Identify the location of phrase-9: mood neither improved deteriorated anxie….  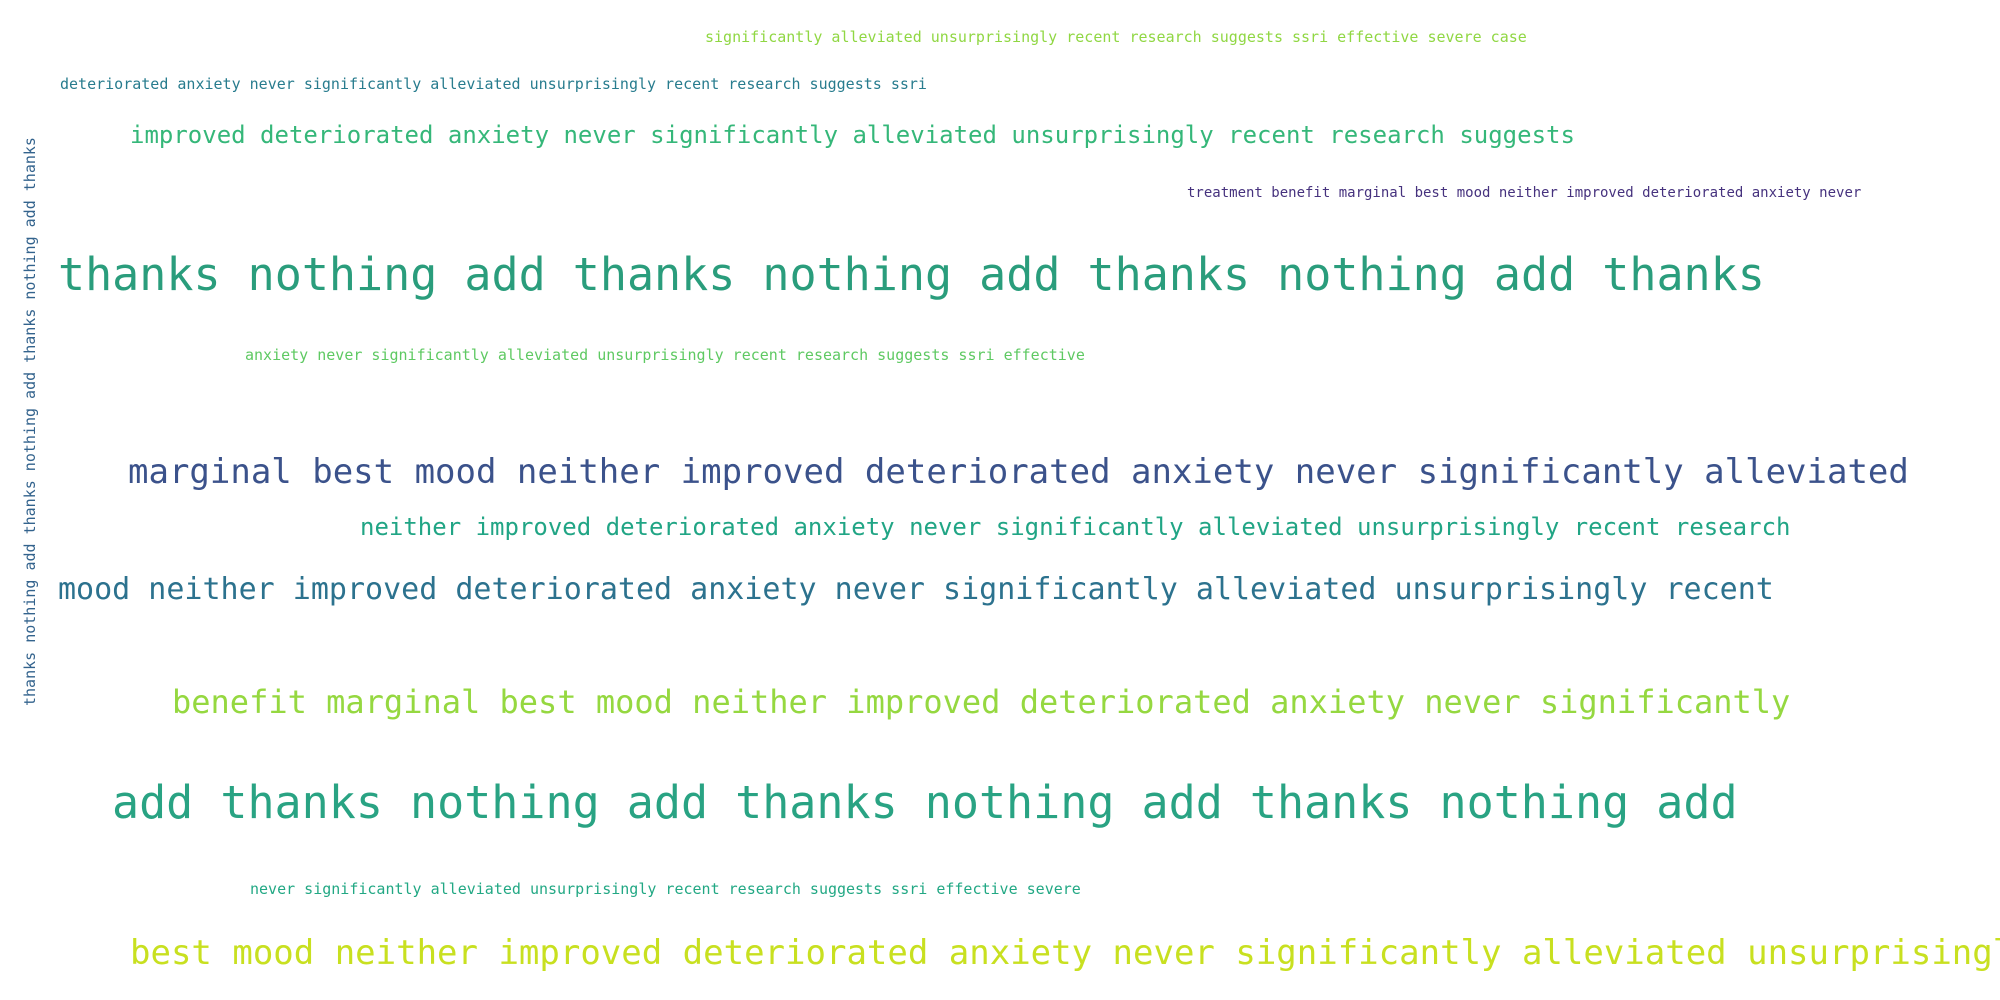
(916, 589).